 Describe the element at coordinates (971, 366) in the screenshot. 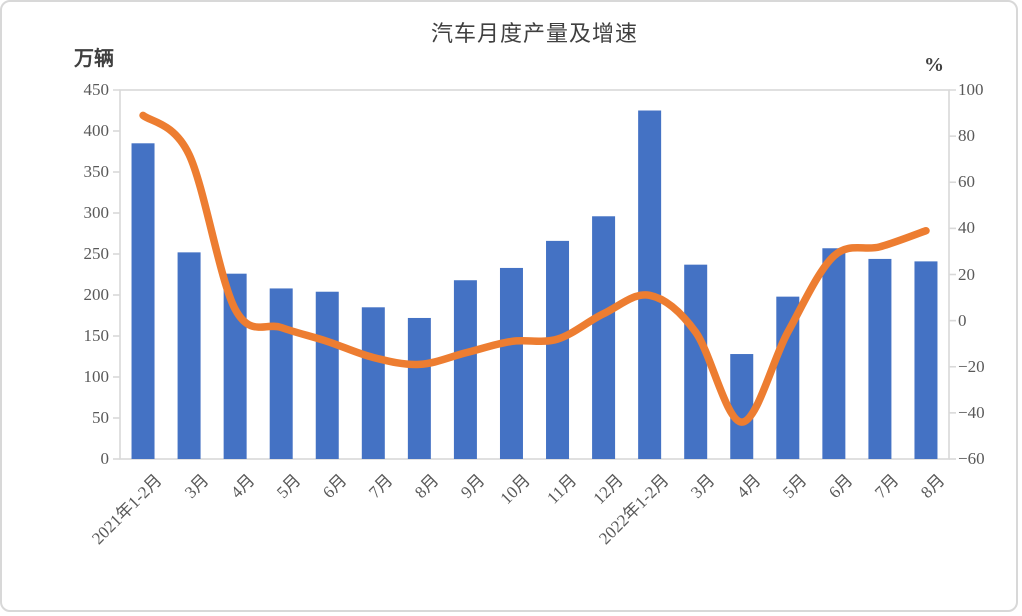

I see `right-axis-tick-label: −20` at that location.